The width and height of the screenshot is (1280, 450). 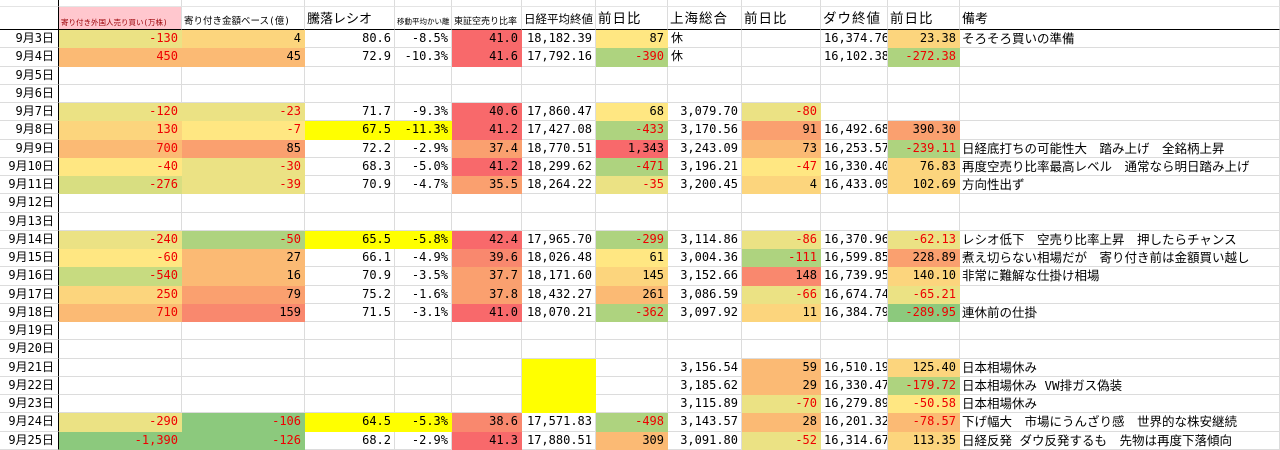 What do you see at coordinates (781, 166) in the screenshot?
I see `cell: -47` at bounding box center [781, 166].